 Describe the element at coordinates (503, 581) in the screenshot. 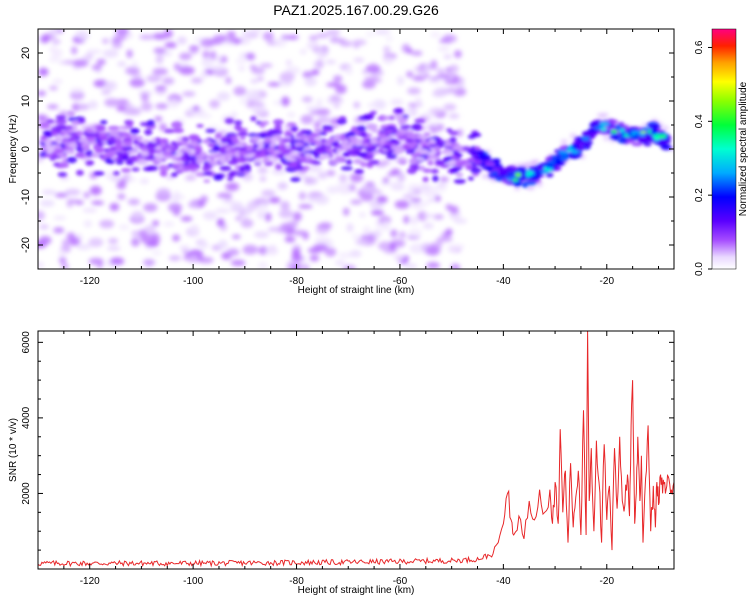

I see `snr-x-tick-label: -40` at that location.